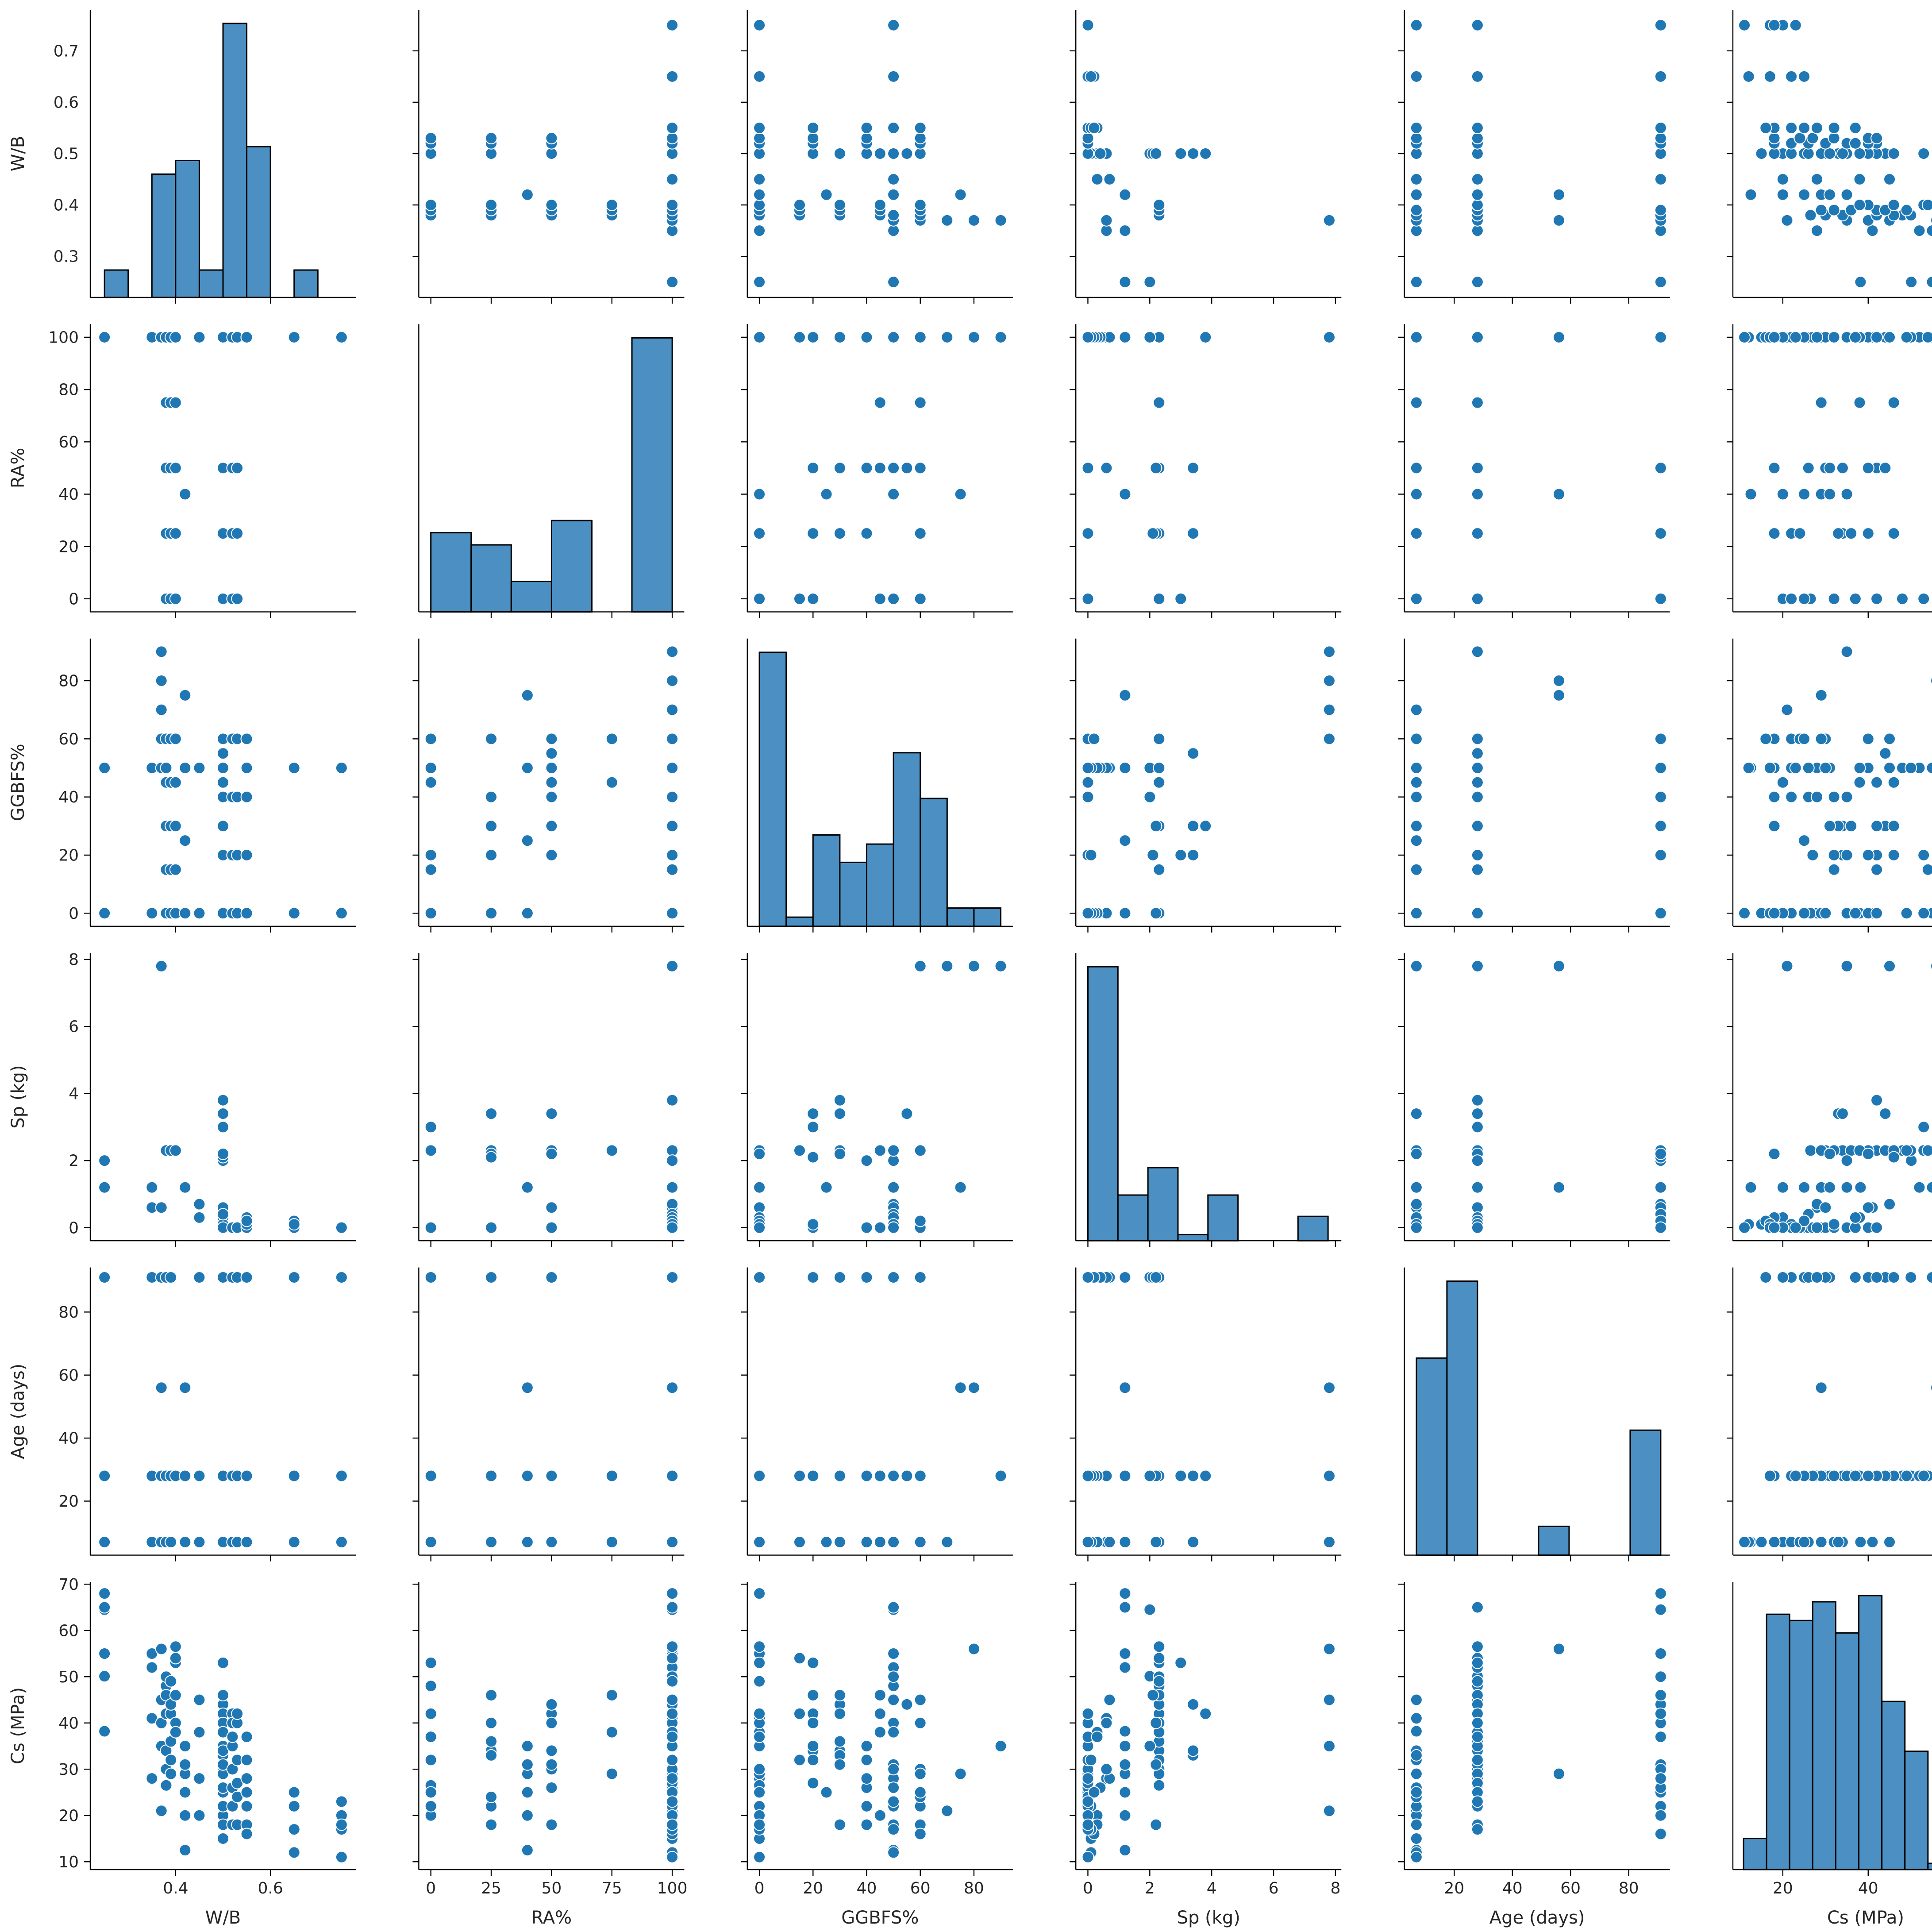  Describe the element at coordinates (68, 681) in the screenshot. I see `y-tick-label: 80` at that location.